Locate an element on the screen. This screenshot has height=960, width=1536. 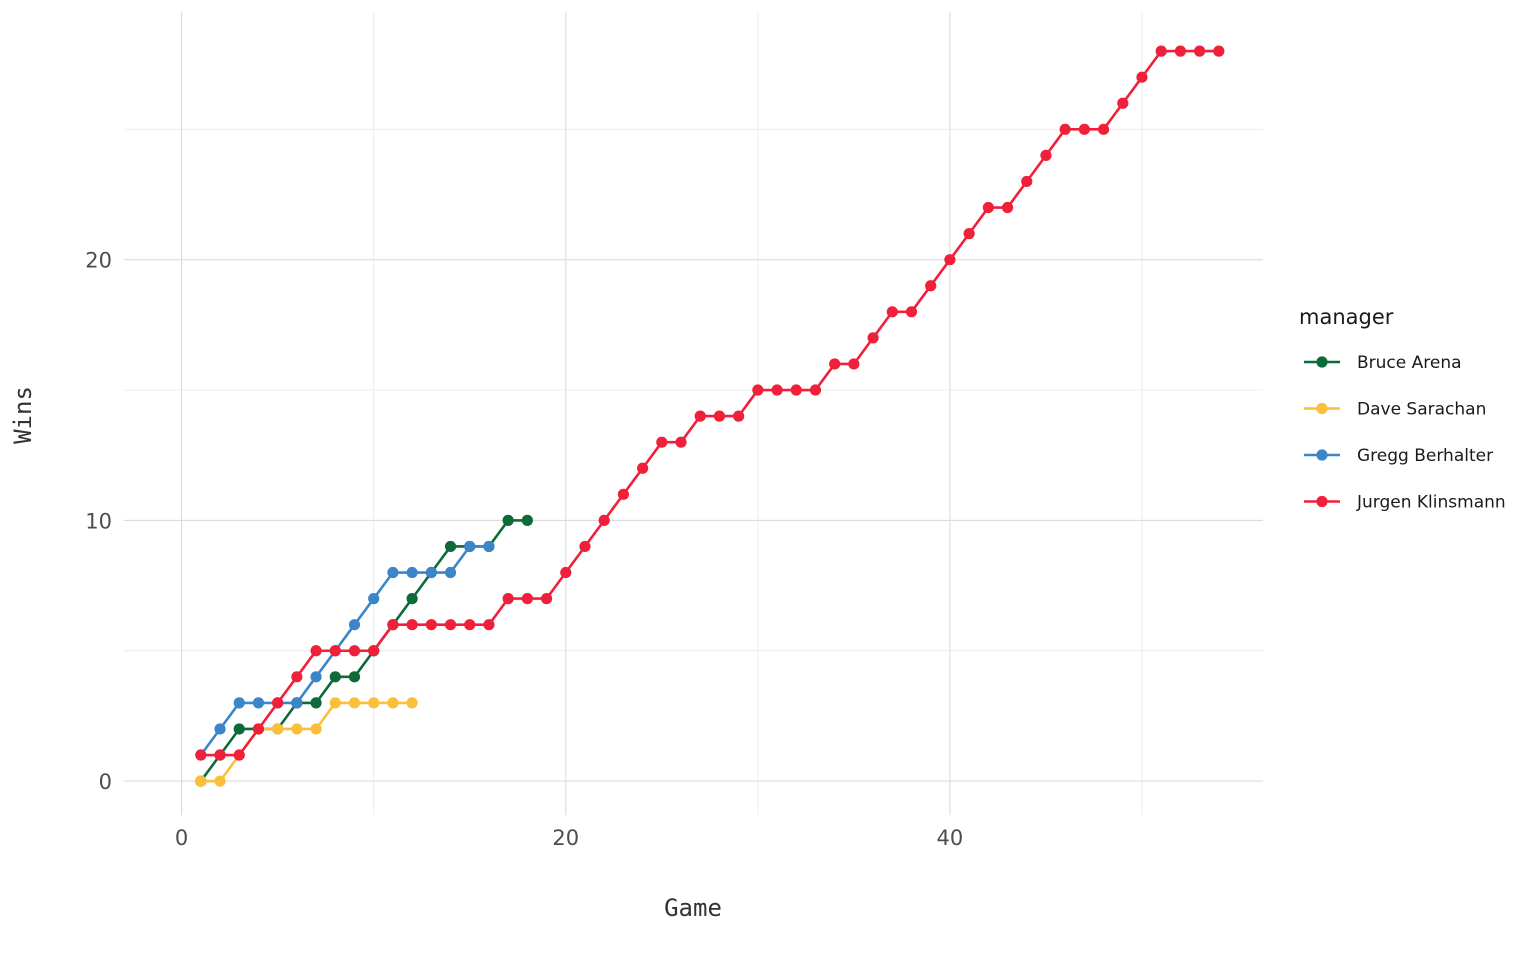
legend-title: manager is located at coordinates (1346, 317).